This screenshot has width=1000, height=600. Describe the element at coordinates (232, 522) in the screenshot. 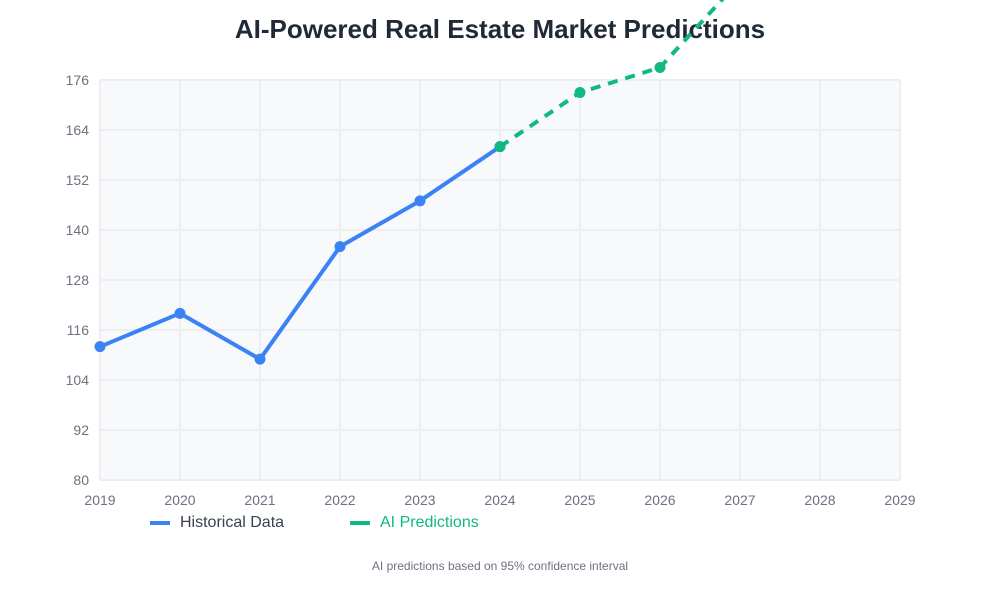

I see `legend-label-historical: Historical Data` at that location.